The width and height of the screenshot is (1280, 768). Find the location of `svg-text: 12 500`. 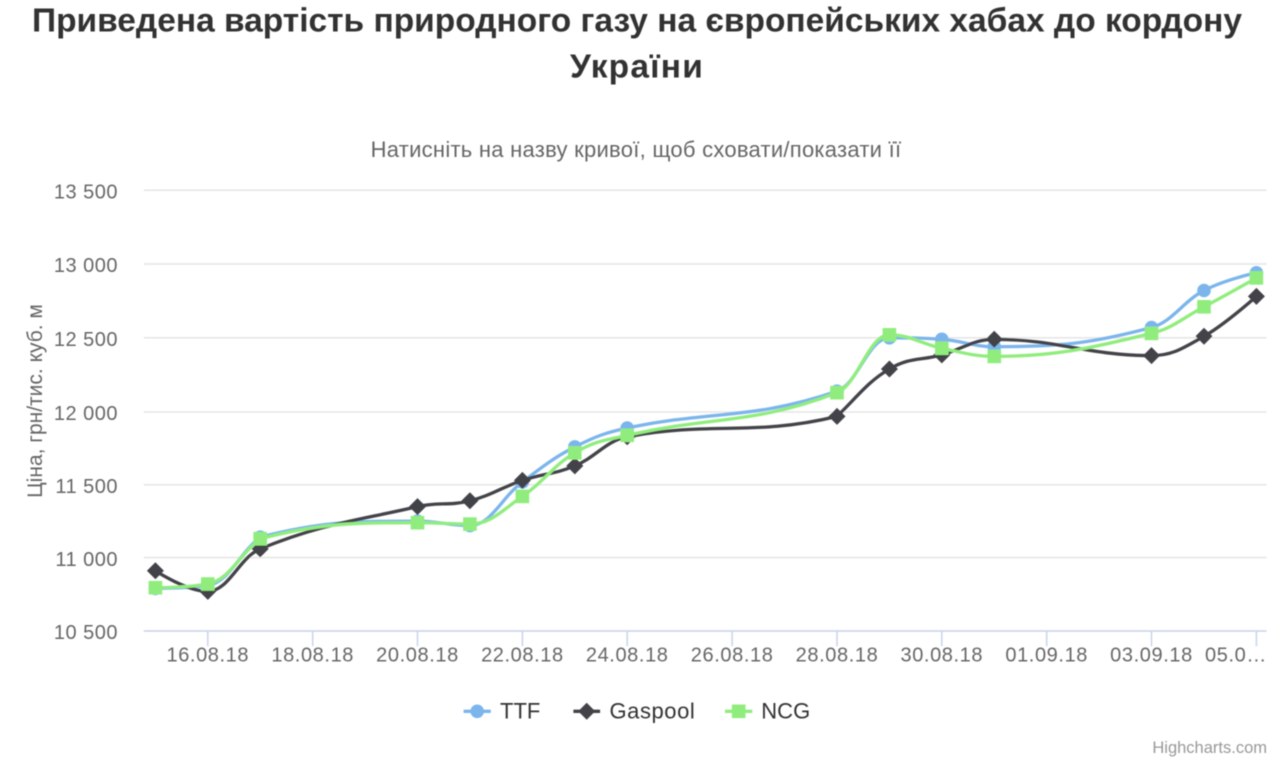

svg-text: 12 500 is located at coordinates (86, 340).